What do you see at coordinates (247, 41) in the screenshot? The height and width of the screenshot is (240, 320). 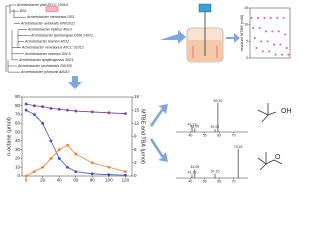 I see `y-tick-label: 5` at bounding box center [247, 41].